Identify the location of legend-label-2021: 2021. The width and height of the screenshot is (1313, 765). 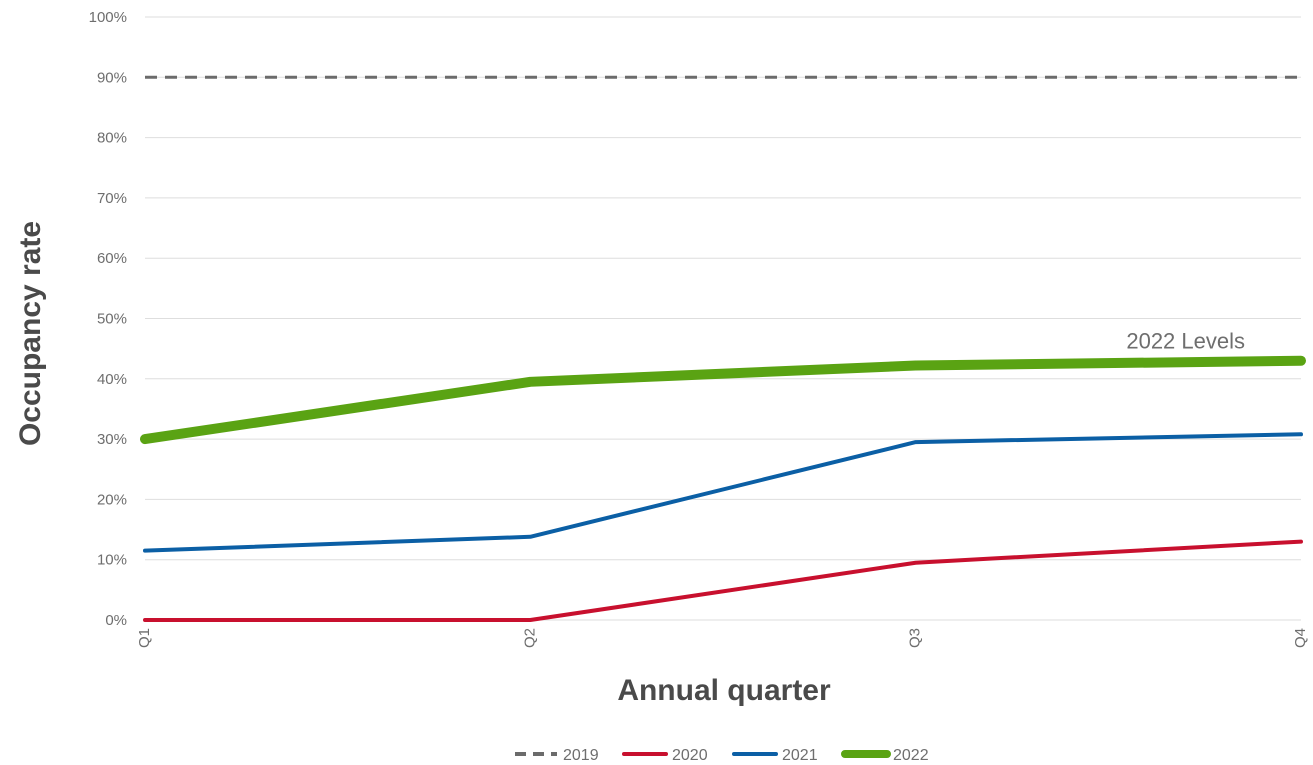
(800, 755).